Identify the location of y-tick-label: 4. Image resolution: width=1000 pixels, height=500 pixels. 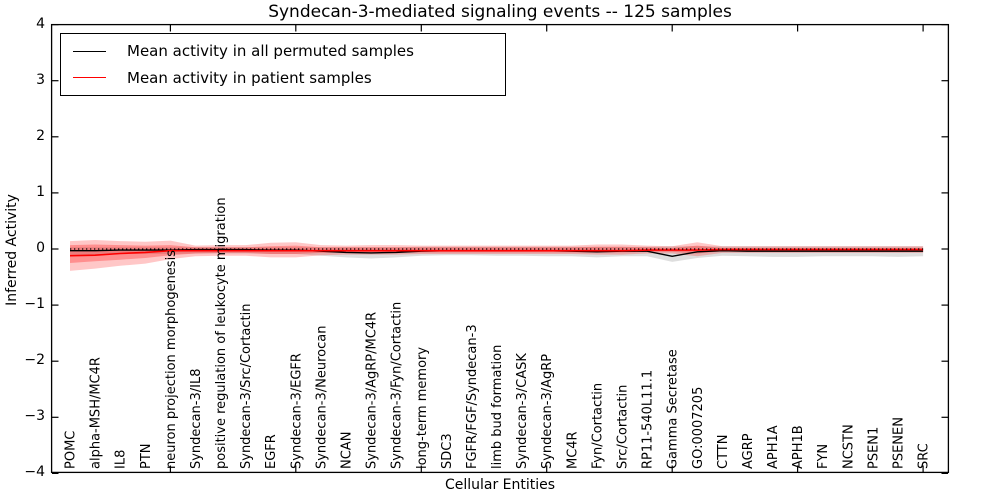
(40, 23).